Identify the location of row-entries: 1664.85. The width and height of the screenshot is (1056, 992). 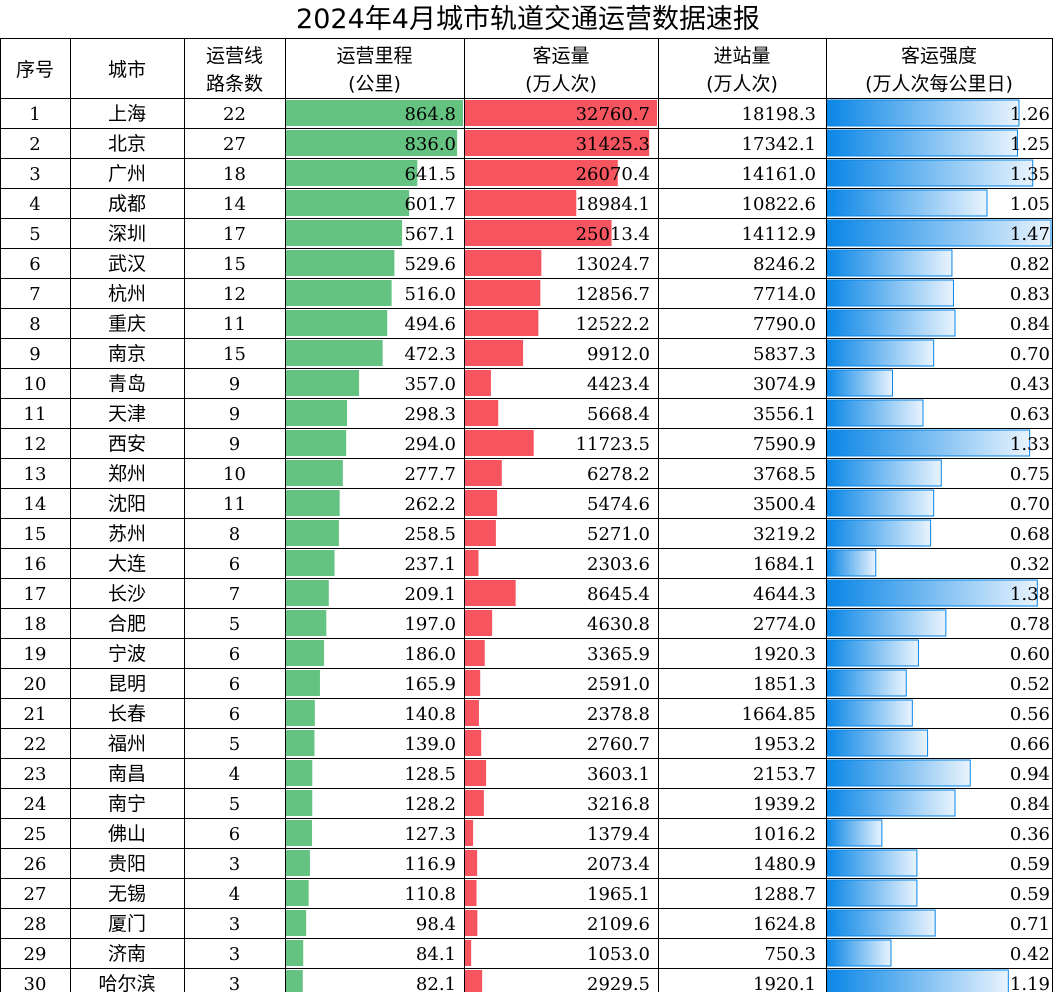
(779, 714).